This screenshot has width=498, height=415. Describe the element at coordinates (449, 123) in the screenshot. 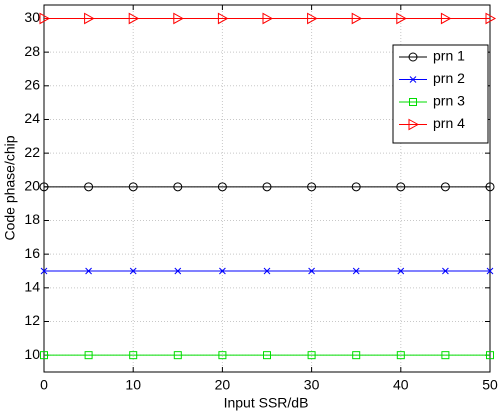

I see `legend-label: prn 4` at that location.